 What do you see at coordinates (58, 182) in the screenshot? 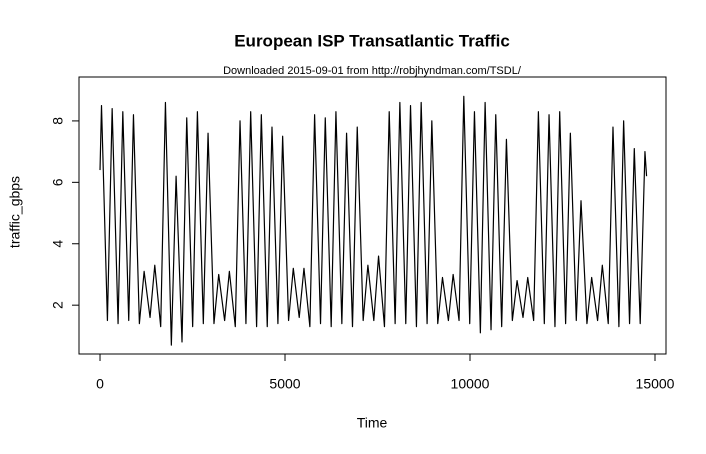
I see `y-tick-label: 6` at bounding box center [58, 182].